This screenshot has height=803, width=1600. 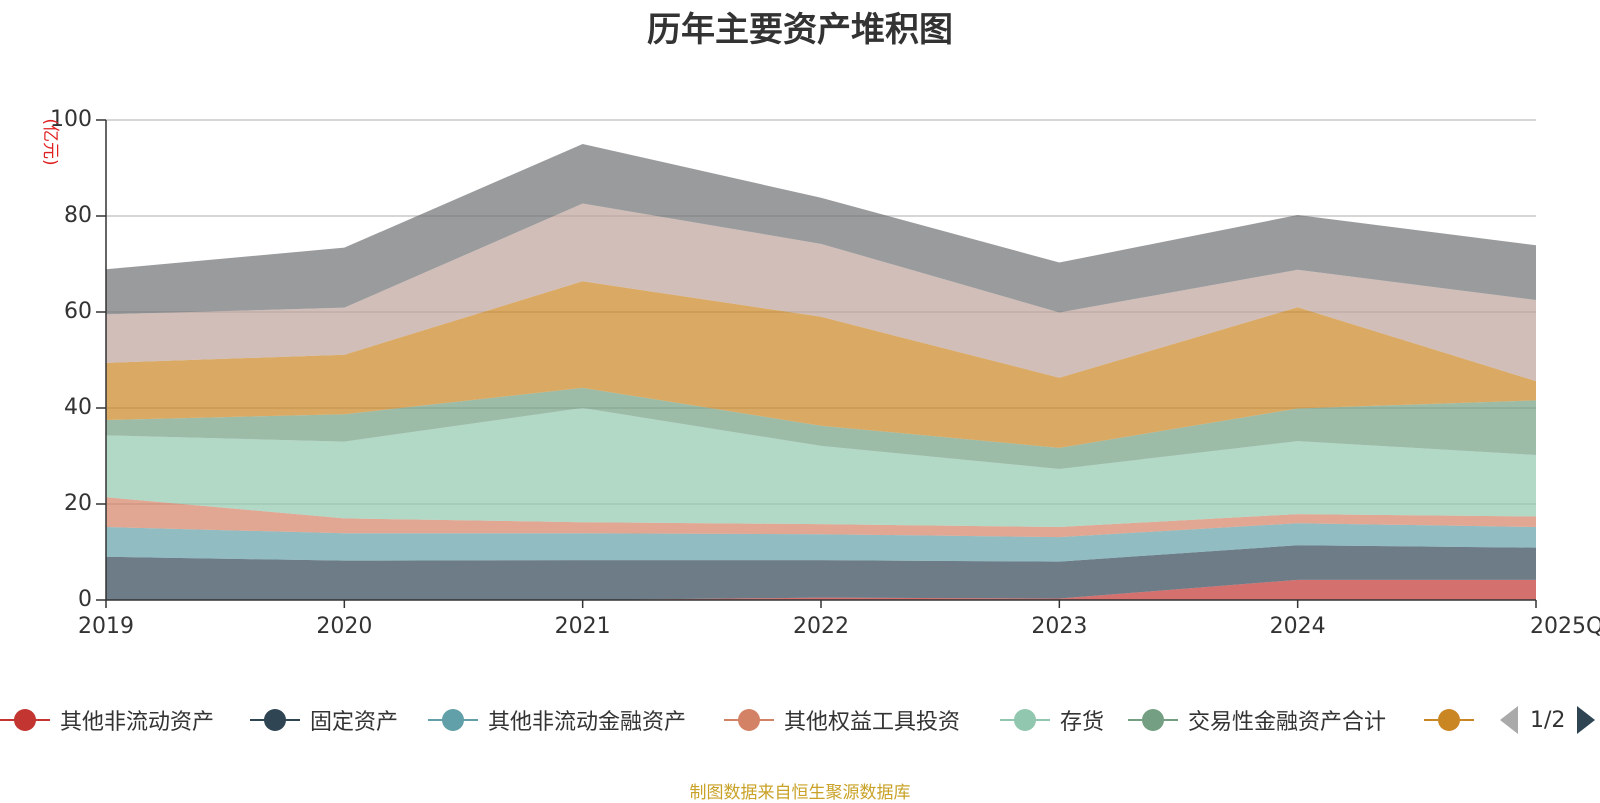 I want to click on chart-title: 历年主要资产堆积图, so click(x=800, y=30).